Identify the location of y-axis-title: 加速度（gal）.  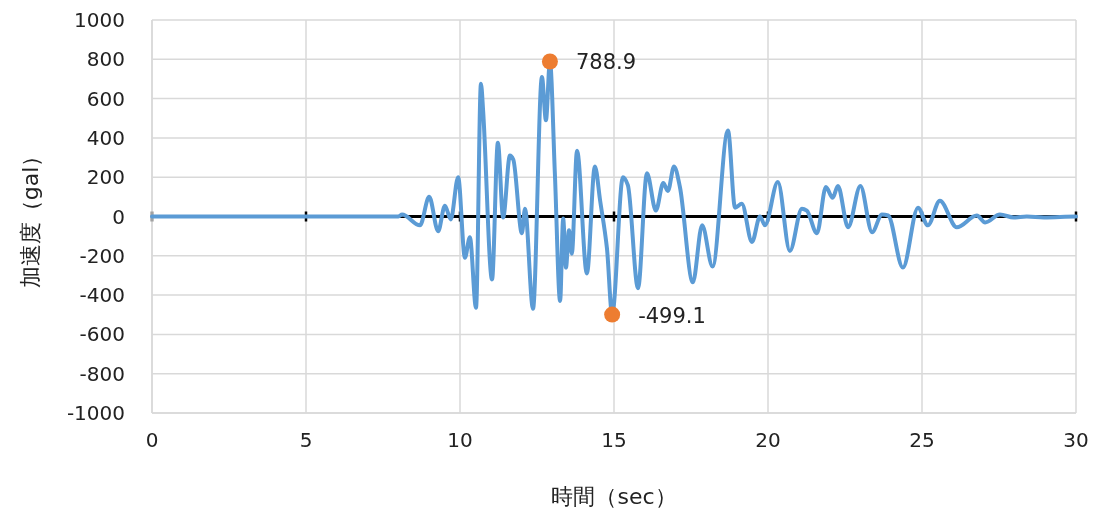
(30, 216).